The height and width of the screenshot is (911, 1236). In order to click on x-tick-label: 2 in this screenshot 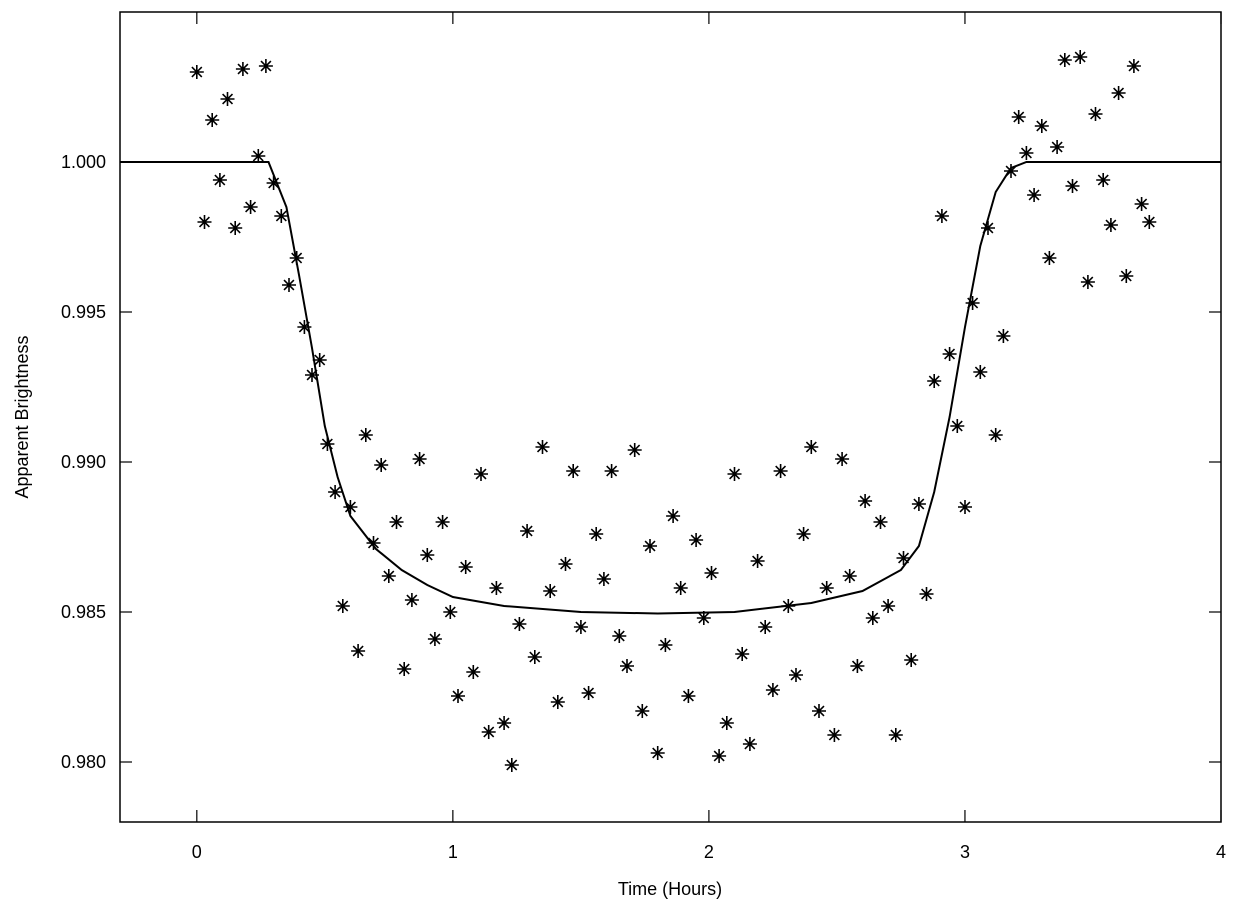, I will do `click(709, 852)`.